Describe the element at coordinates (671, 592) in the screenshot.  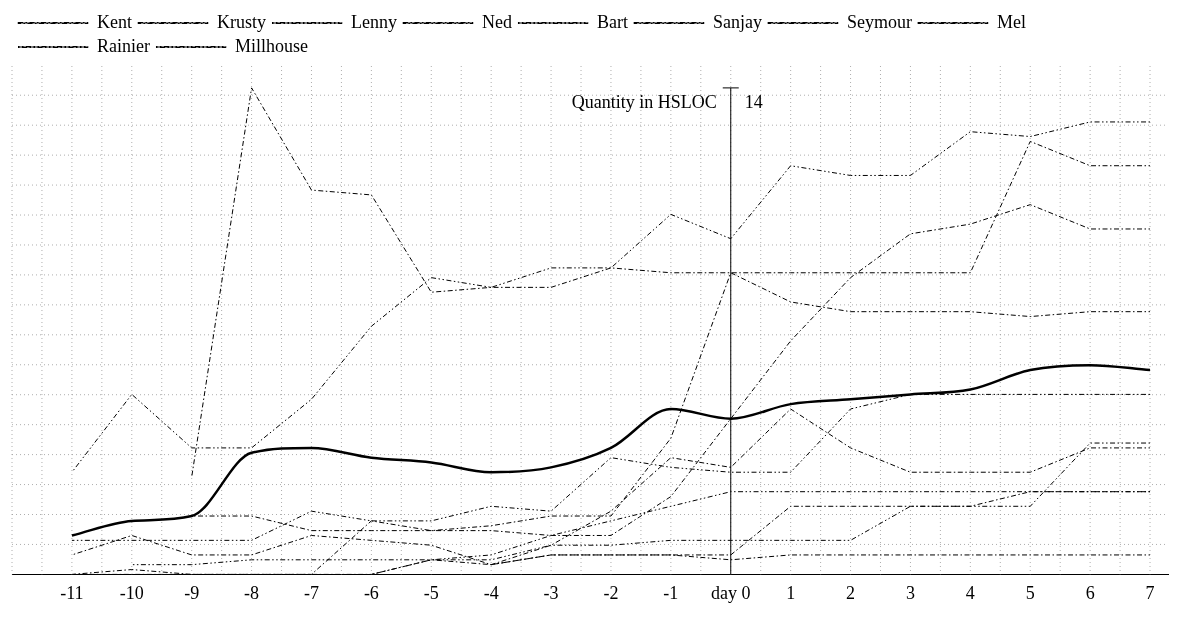
I see `x-tick-label: -1` at that location.